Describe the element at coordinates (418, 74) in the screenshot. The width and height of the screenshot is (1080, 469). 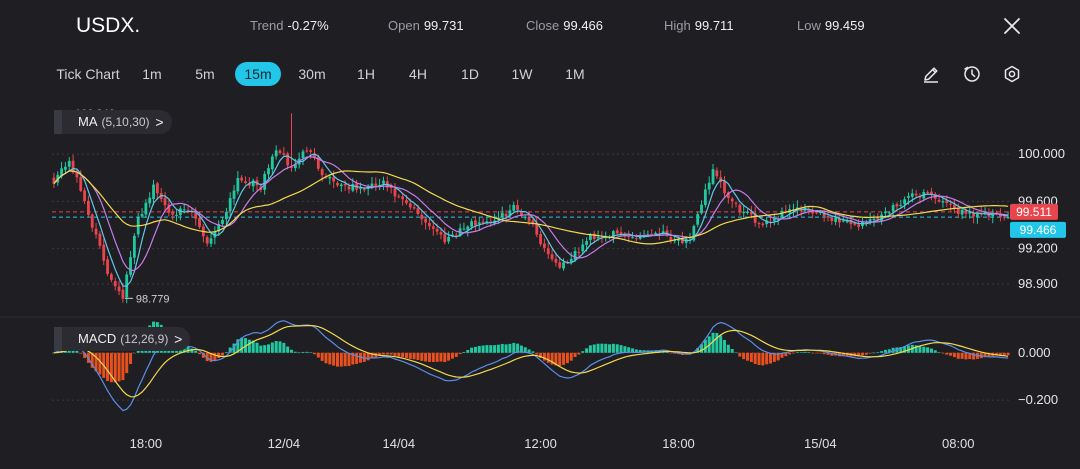
I see `timeframe-4h: 4H` at that location.